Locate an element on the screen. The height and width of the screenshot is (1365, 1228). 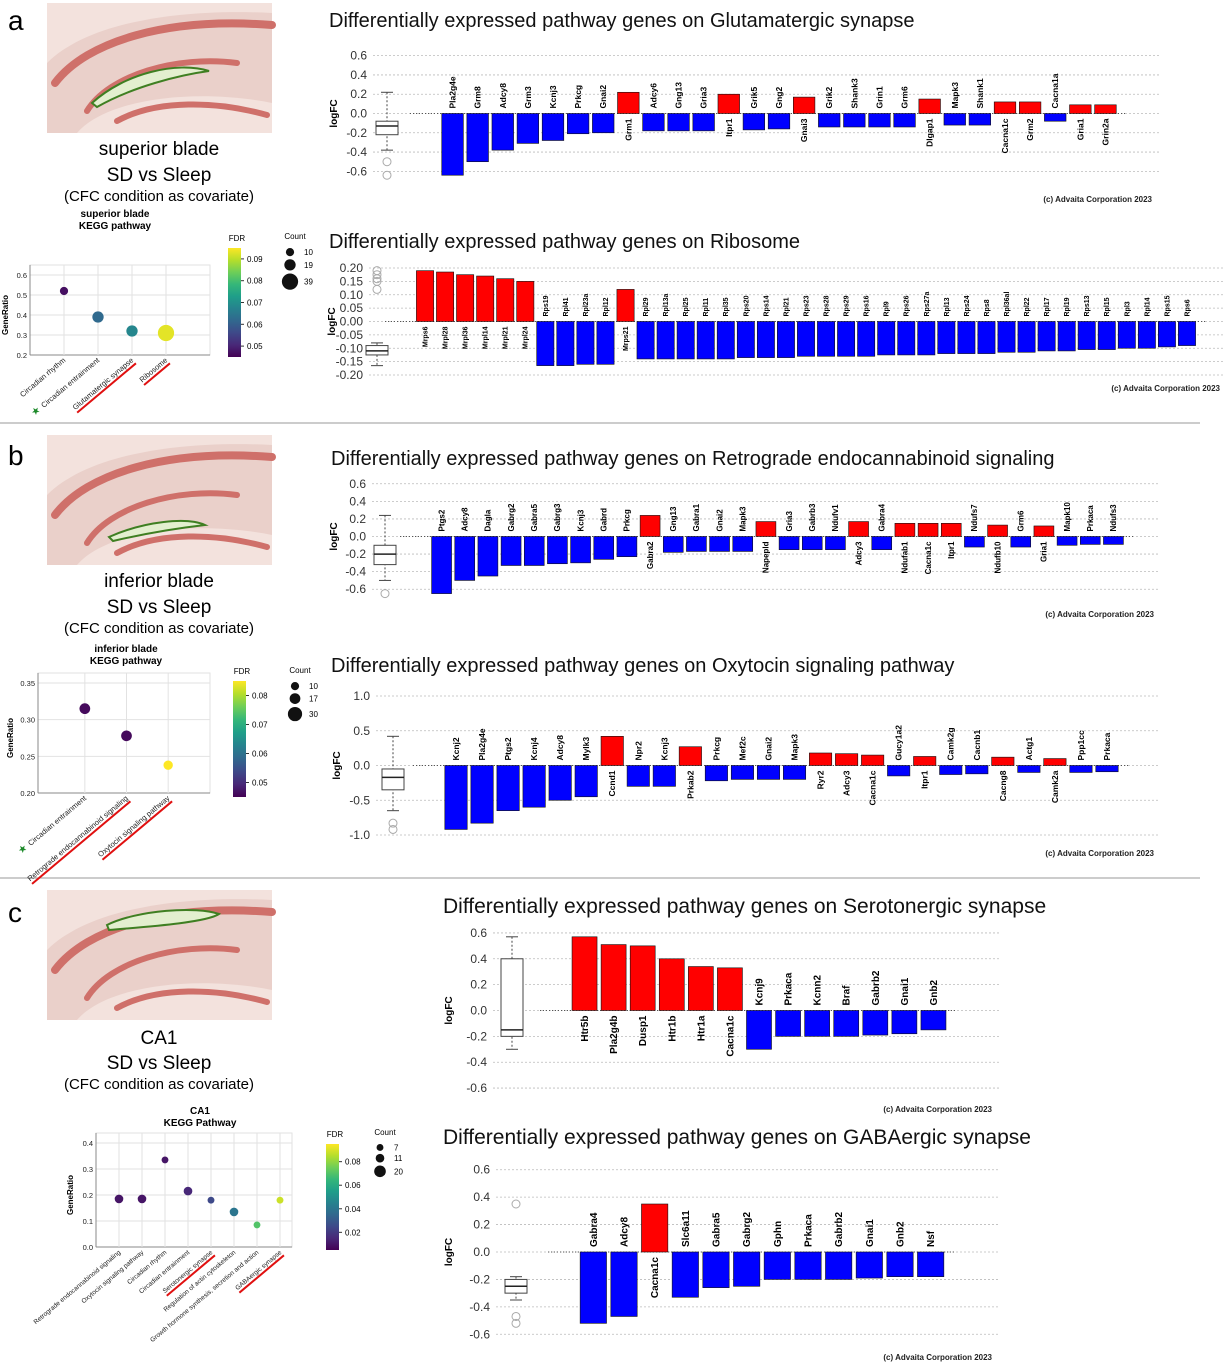
gene-label: Gabra5 is located at coordinates (717, 1229).